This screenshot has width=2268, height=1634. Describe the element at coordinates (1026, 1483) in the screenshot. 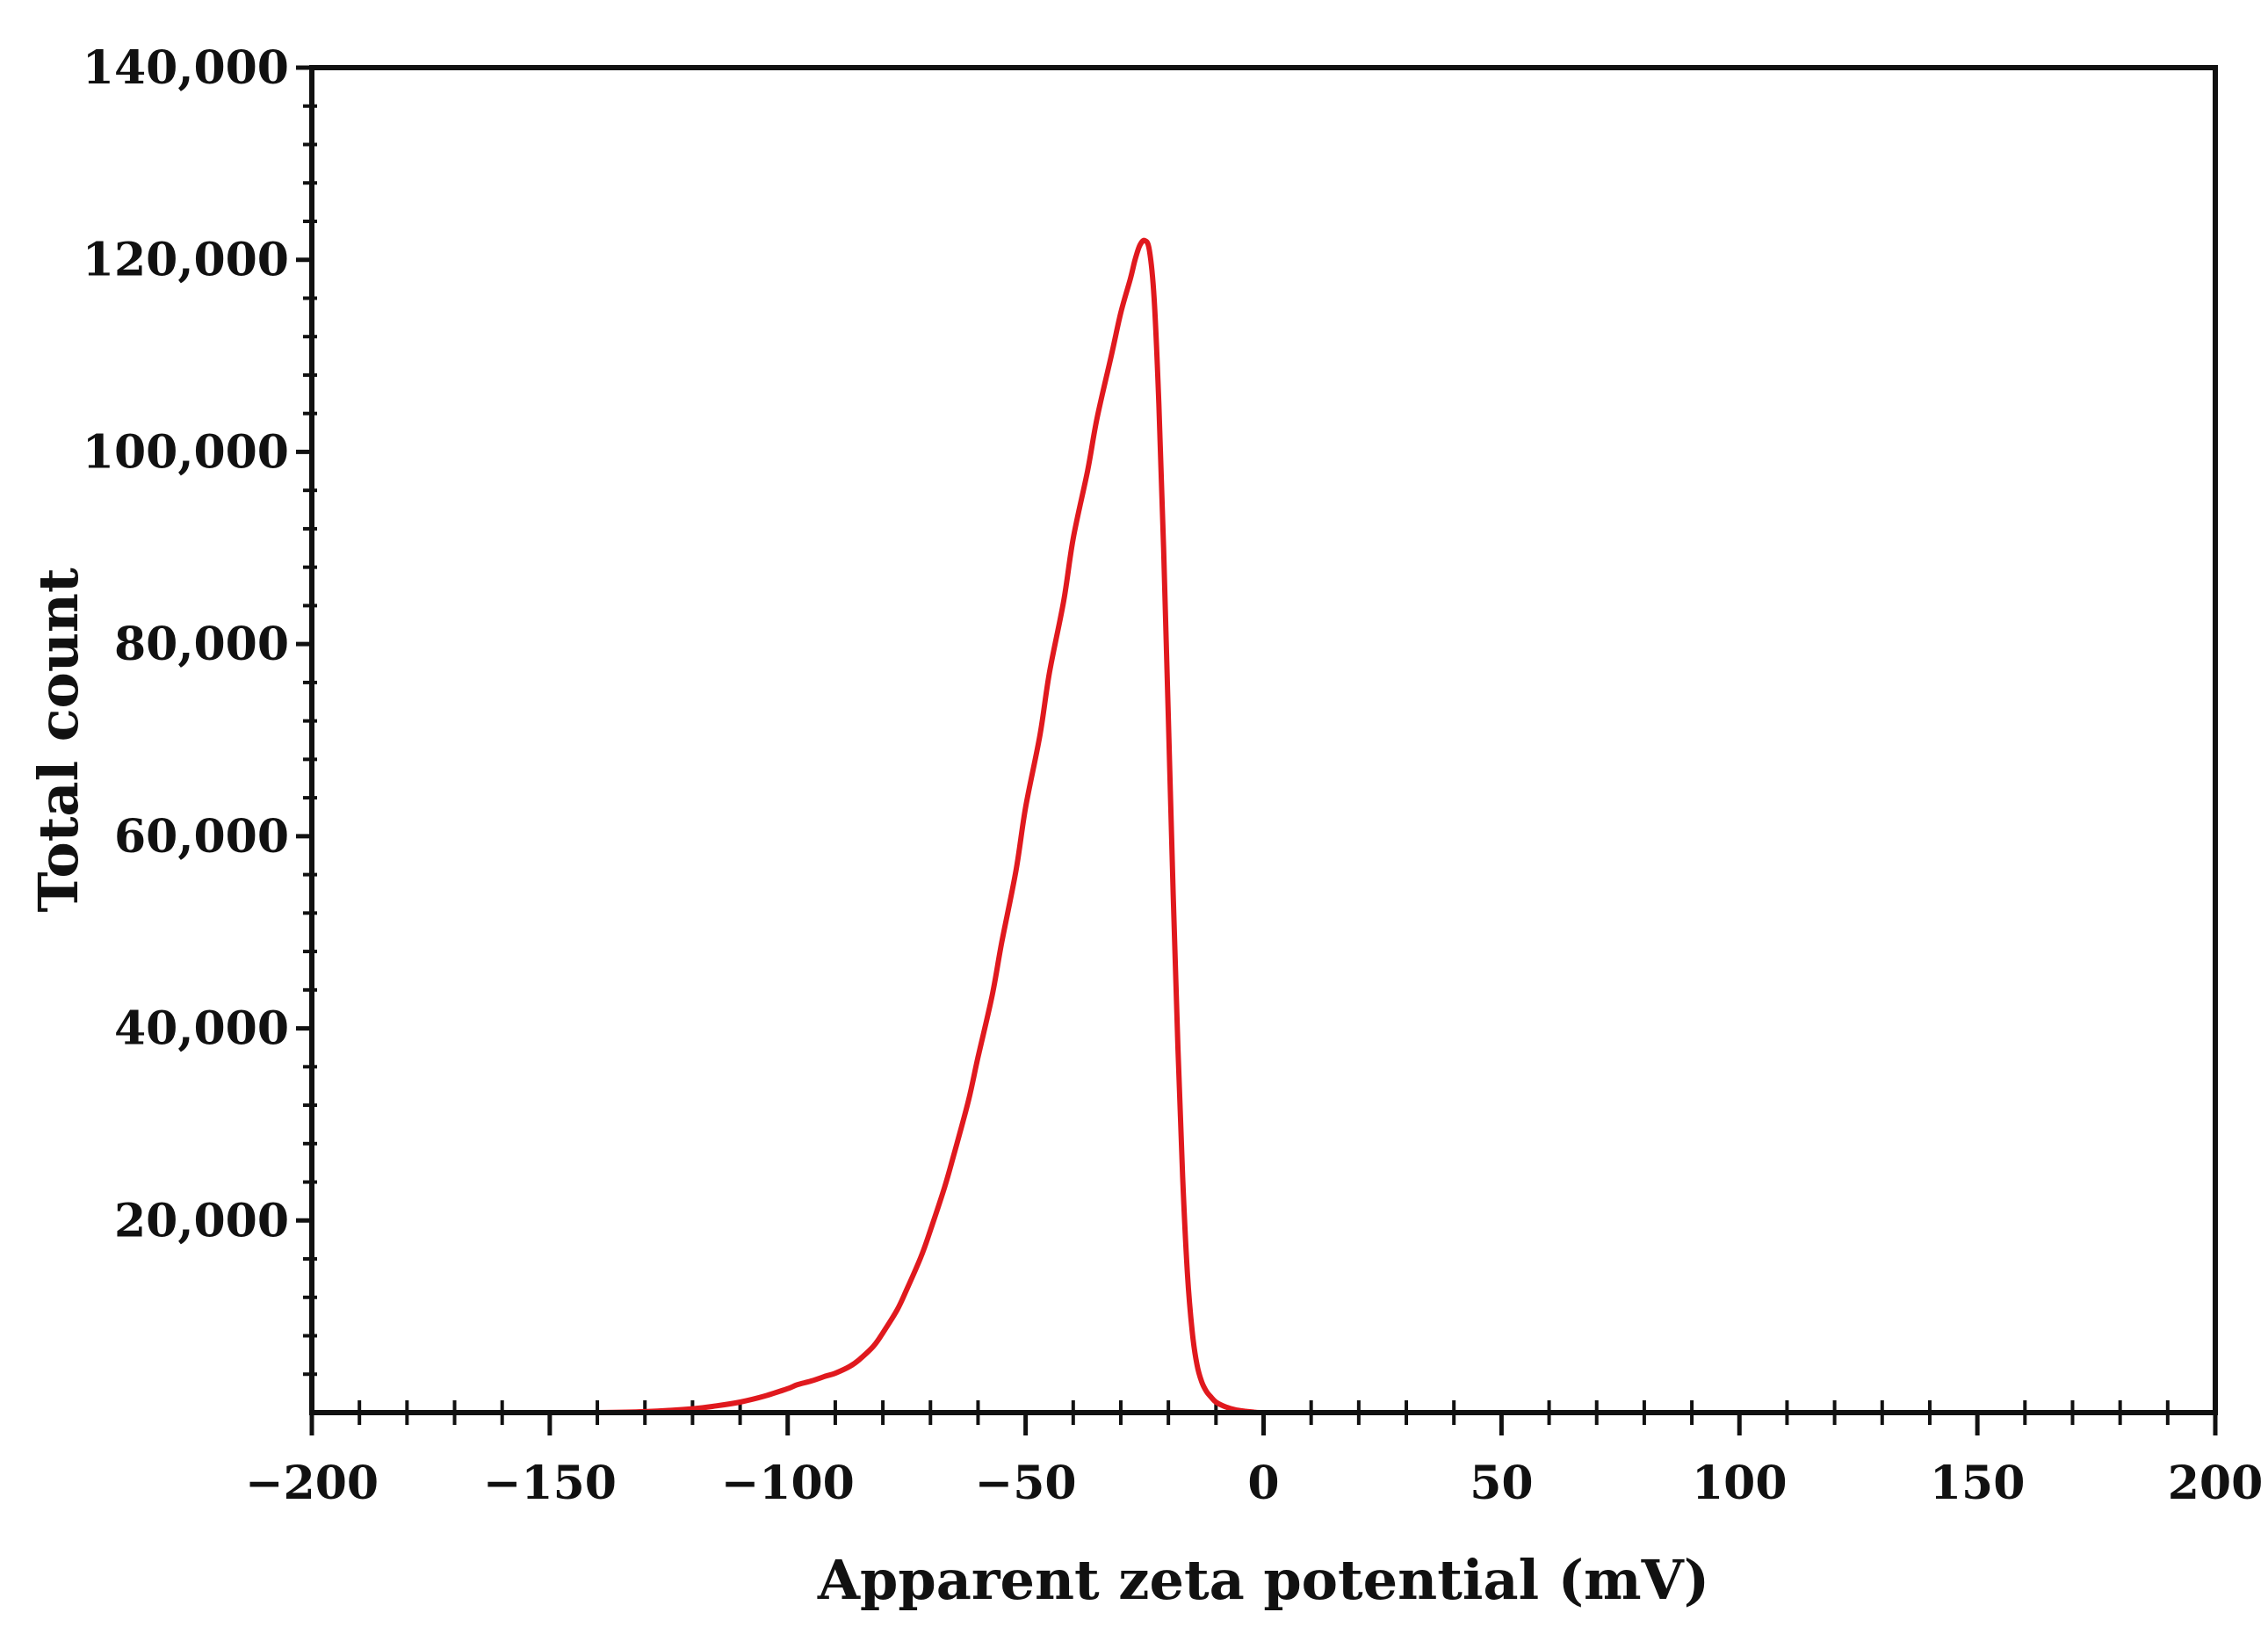

I see `x-tick-label: −50` at that location.